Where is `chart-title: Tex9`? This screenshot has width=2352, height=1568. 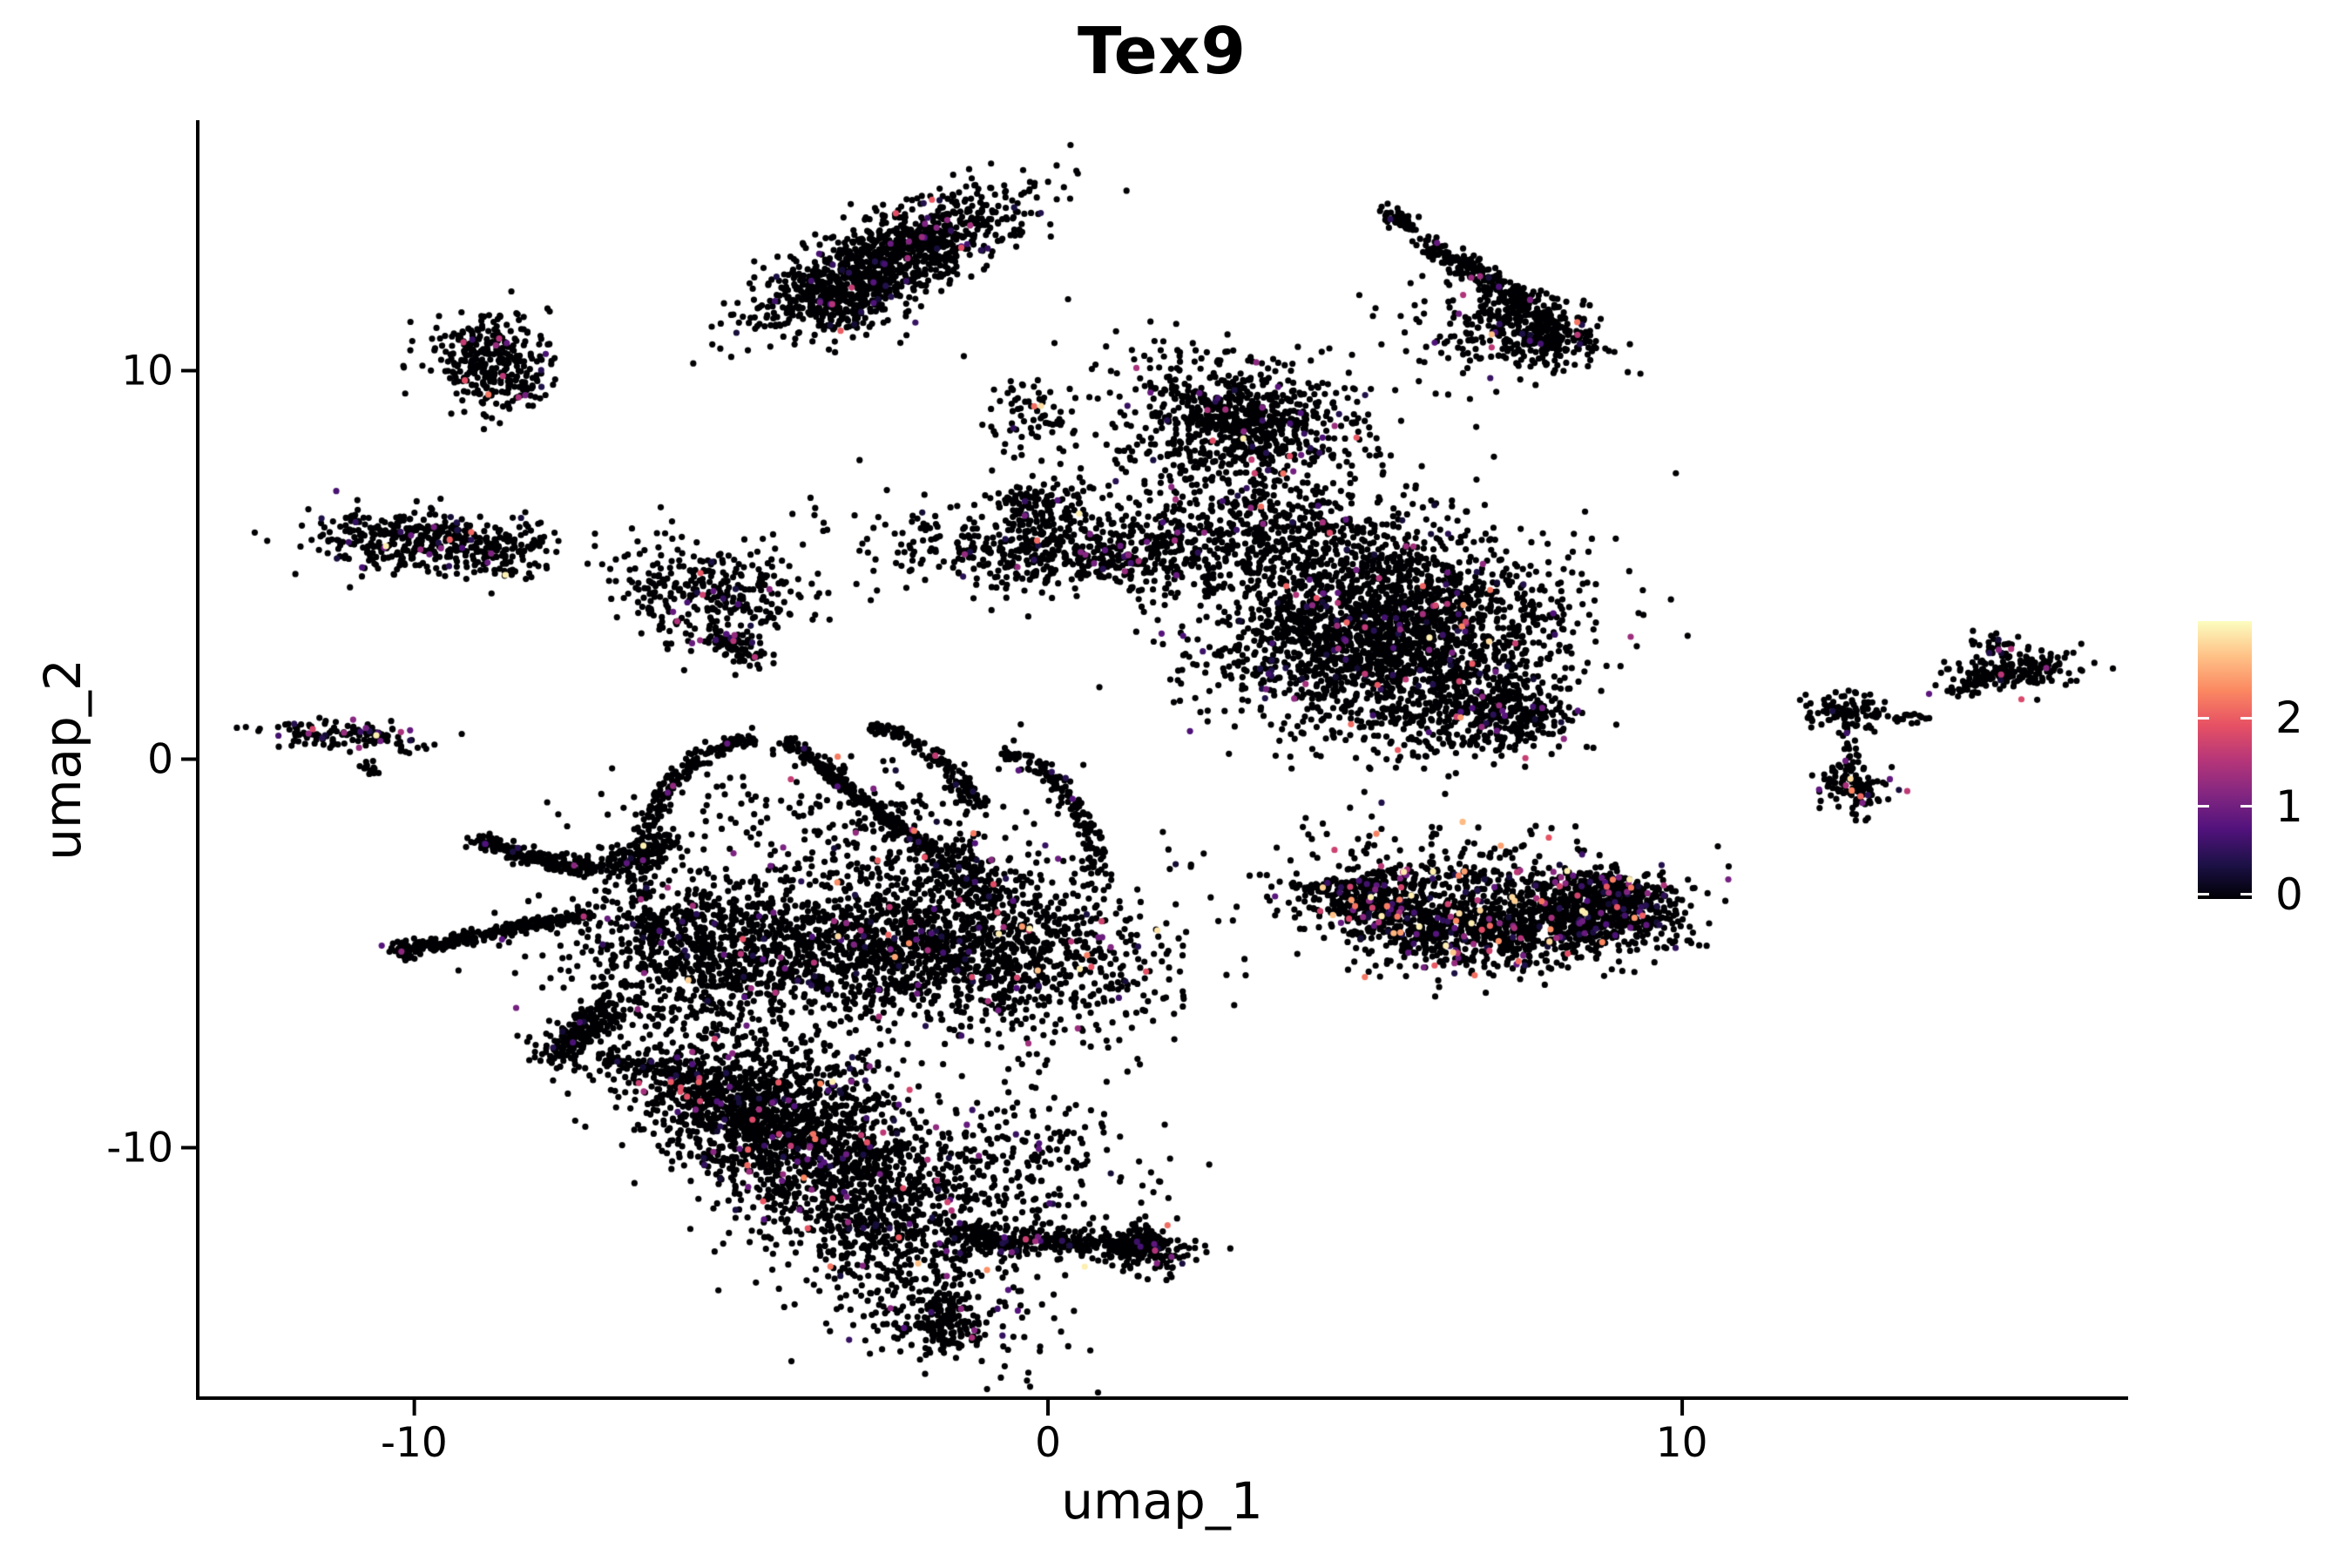 chart-title: Tex9 is located at coordinates (1162, 52).